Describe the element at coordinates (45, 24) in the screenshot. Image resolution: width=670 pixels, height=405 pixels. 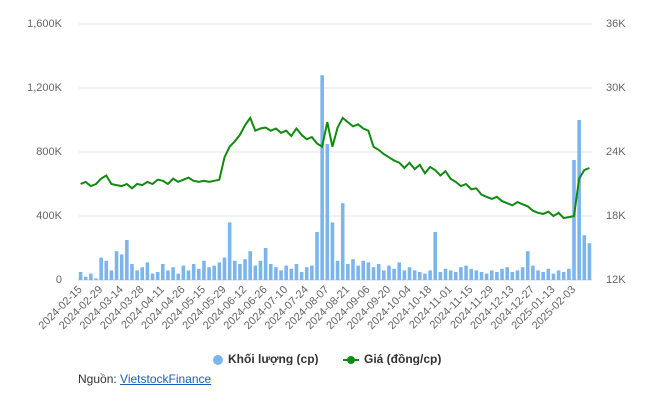
I see `y-tick-label: 1,600K` at that location.